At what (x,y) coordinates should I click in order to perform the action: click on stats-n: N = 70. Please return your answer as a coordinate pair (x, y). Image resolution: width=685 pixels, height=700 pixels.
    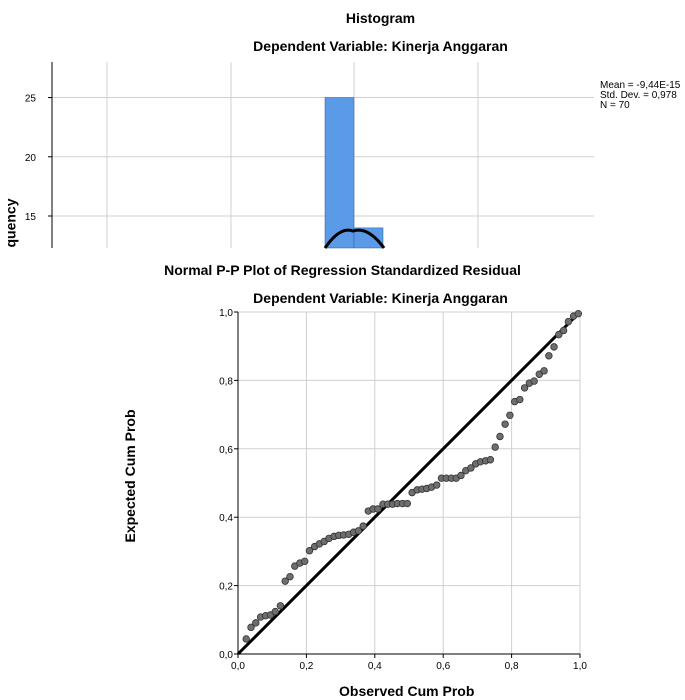
    Looking at the image, I should click on (615, 105).